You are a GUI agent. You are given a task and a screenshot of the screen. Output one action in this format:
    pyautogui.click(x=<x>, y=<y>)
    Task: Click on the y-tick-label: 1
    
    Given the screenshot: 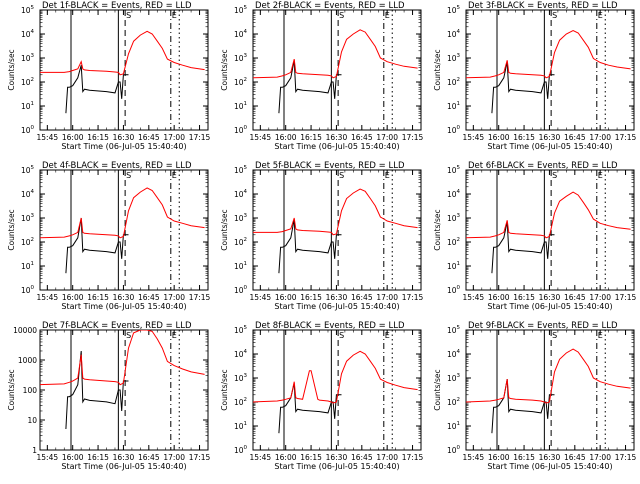 What is the action you would take?
    pyautogui.click(x=34, y=450)
    